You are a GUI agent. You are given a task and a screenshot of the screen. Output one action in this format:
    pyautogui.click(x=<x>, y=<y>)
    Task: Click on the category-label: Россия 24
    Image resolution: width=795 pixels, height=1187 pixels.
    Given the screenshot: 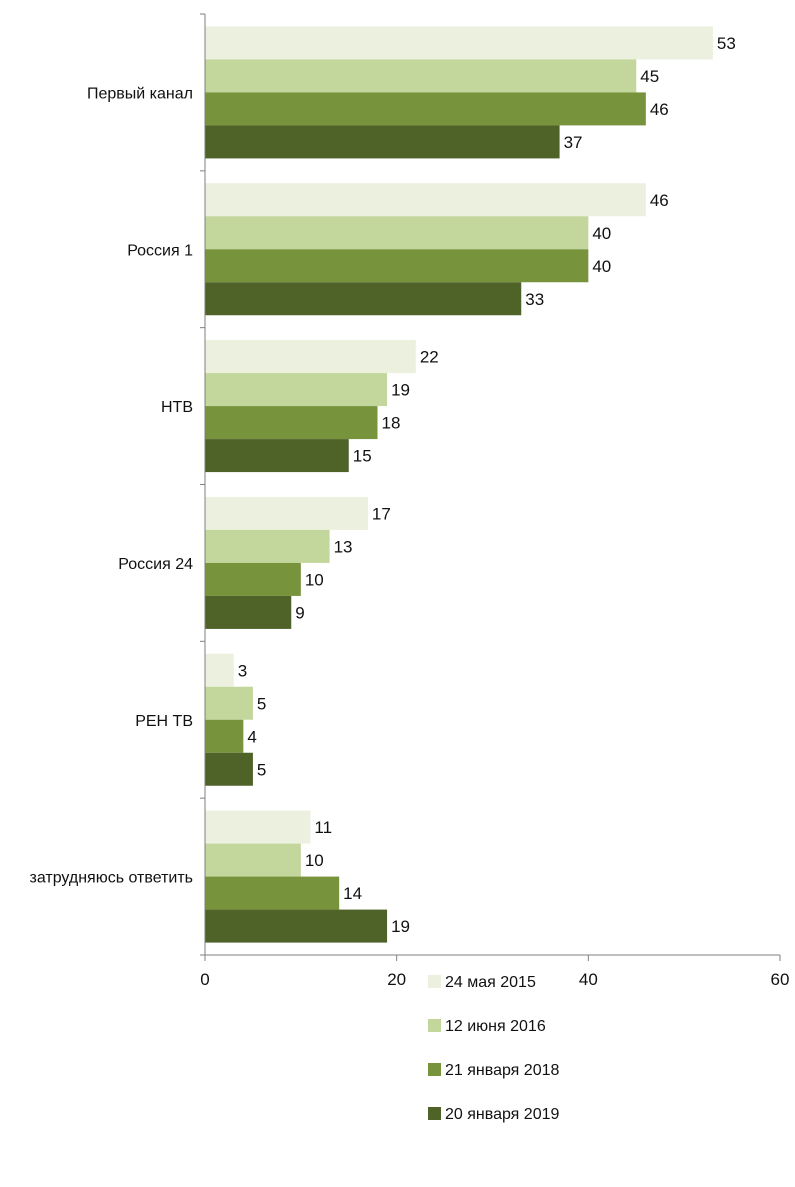 What is the action you would take?
    pyautogui.click(x=155, y=564)
    